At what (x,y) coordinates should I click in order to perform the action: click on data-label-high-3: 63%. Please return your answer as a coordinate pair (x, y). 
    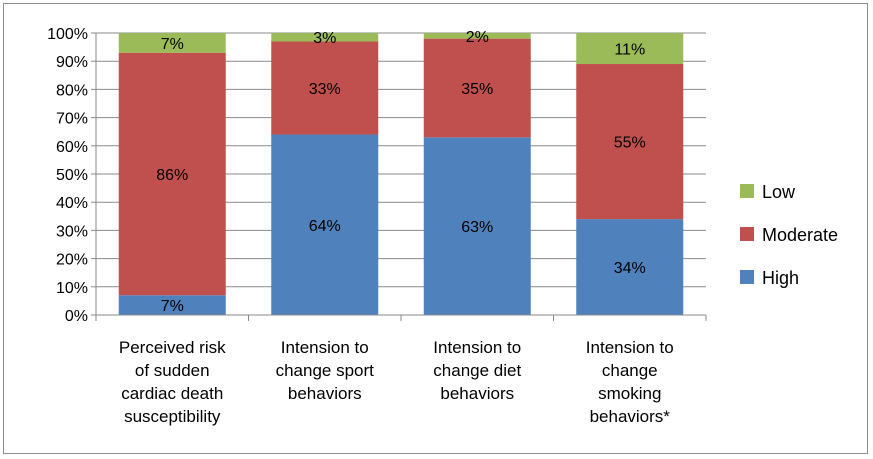
    Looking at the image, I should click on (477, 227).